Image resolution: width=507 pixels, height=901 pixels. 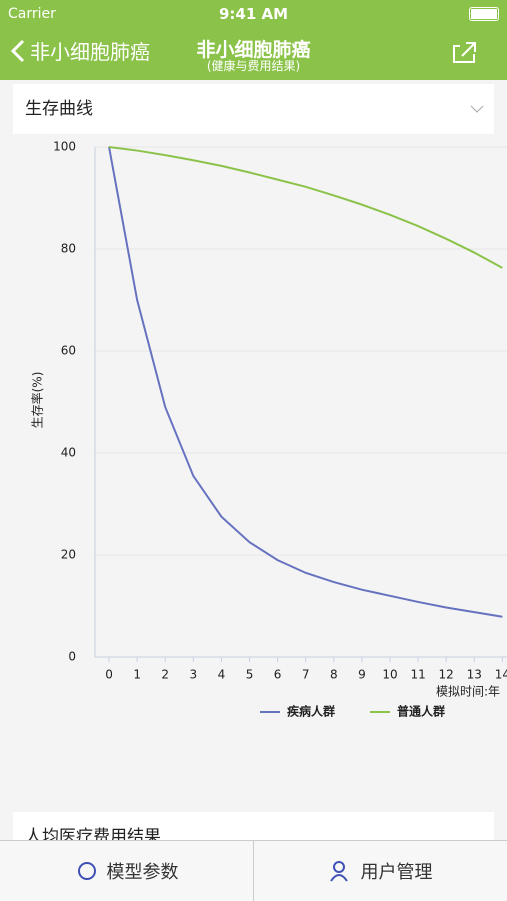 What do you see at coordinates (389, 675) in the screenshot?
I see `x-tick-label: 10` at bounding box center [389, 675].